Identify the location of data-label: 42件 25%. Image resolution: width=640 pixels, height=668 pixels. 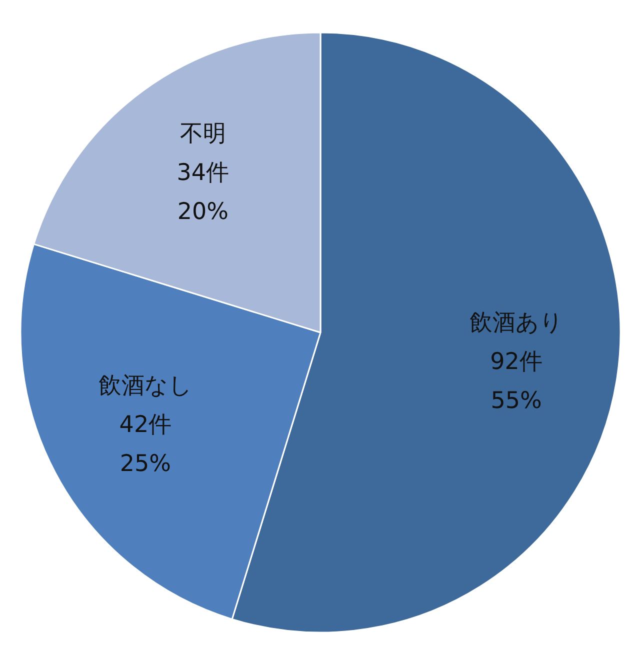
(145, 445).